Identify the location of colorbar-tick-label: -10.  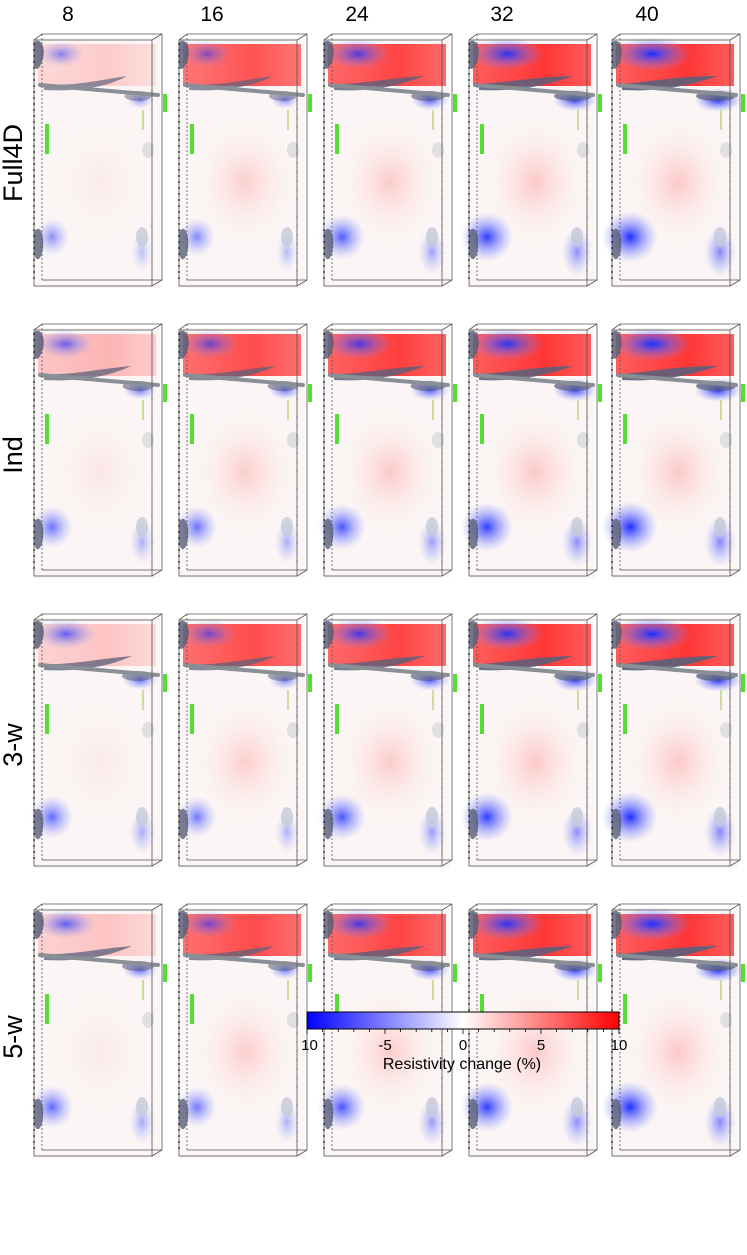
(310, 1045).